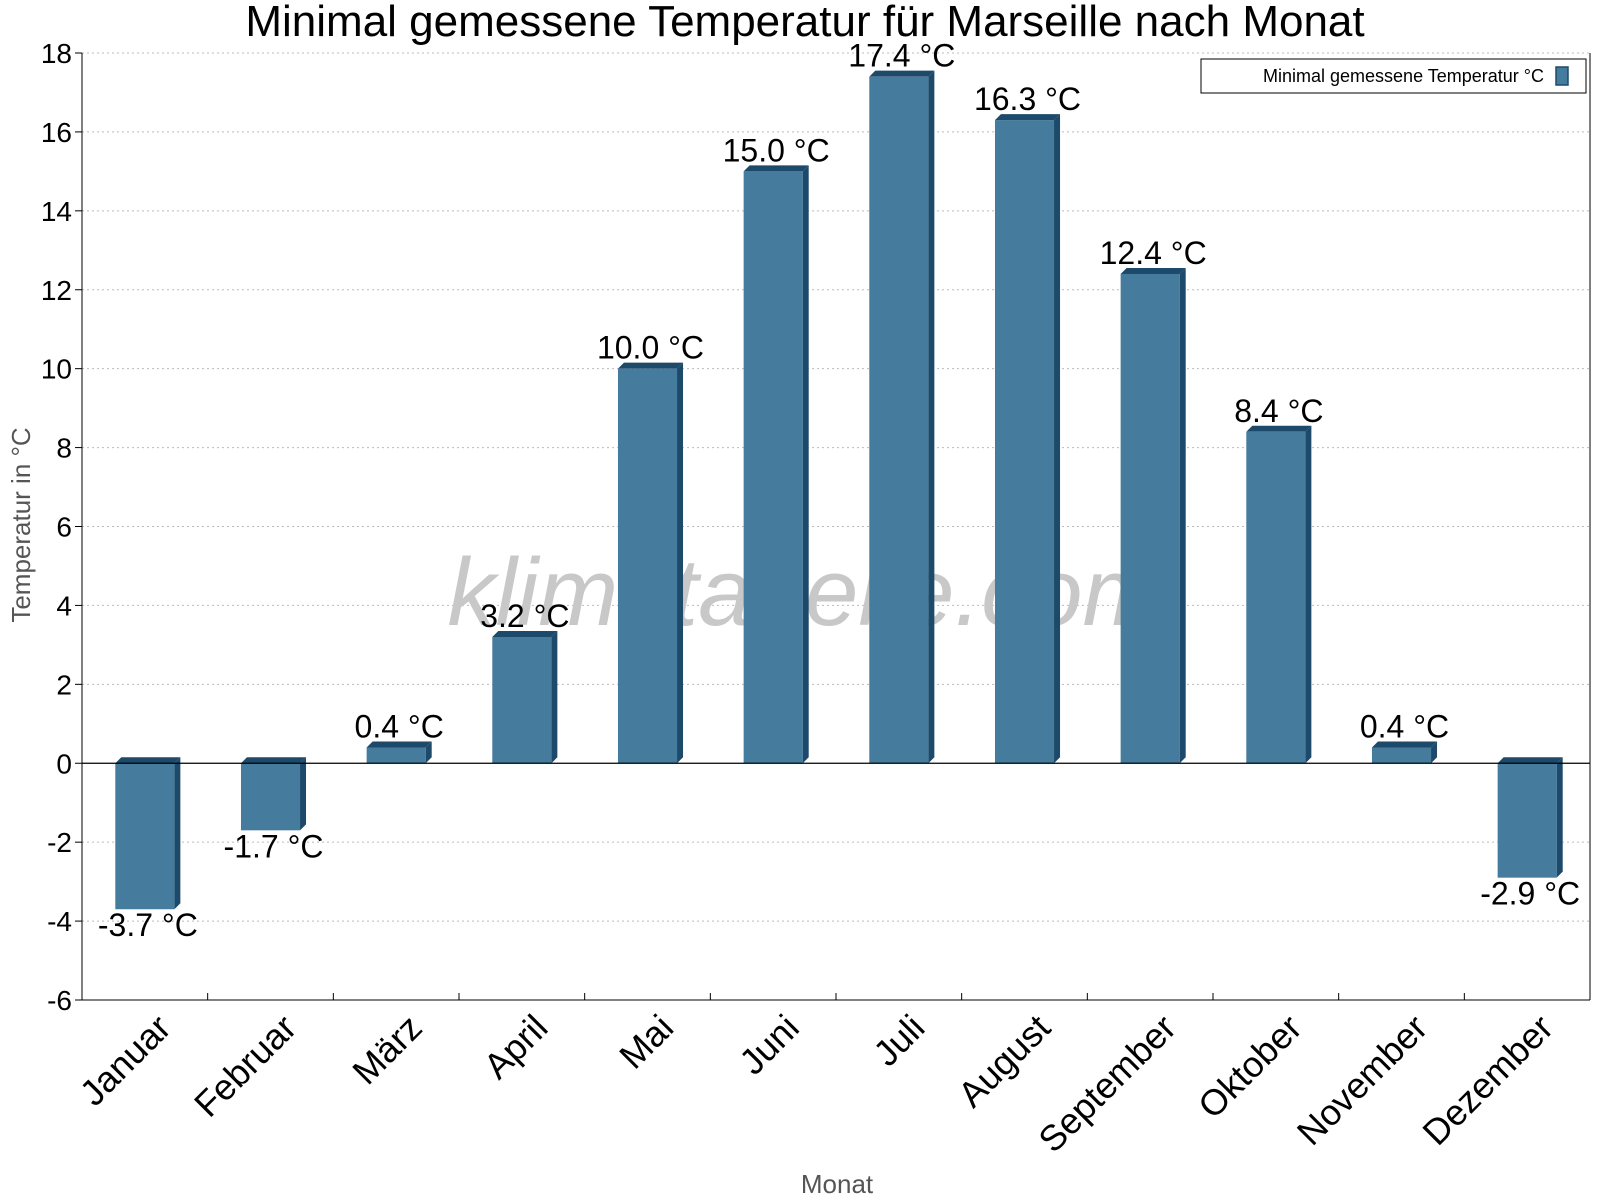 The width and height of the screenshot is (1600, 1200). I want to click on y-tick-label: 14, so click(56, 211).